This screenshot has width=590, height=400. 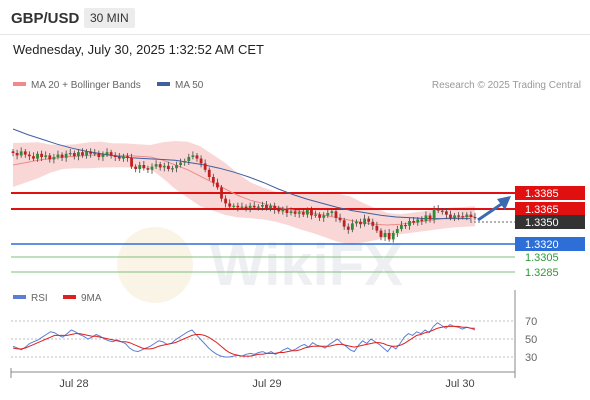 I want to click on legend-ma20: MA 20 + Bollinger Bands, so click(x=77, y=85).